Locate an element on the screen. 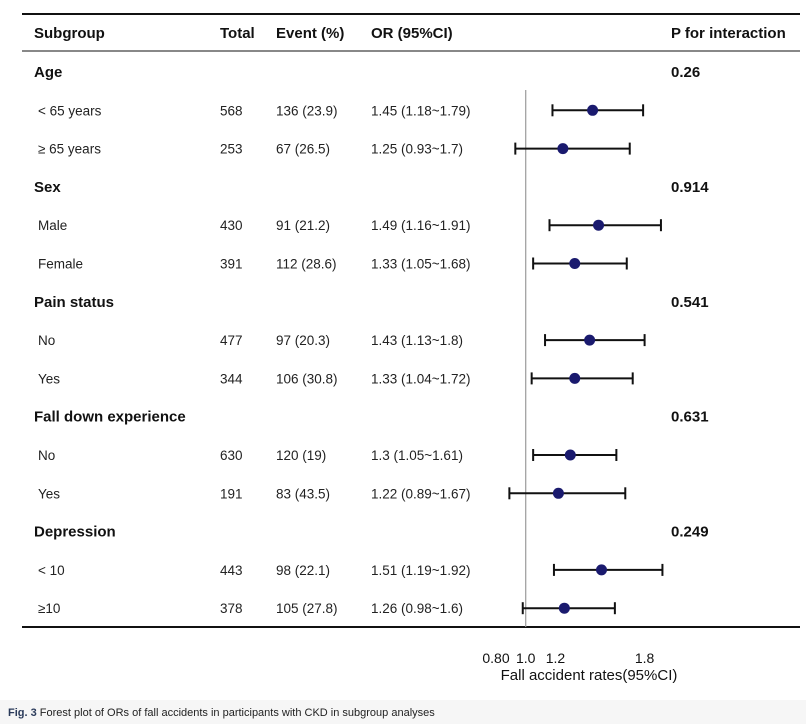  row-label: Male is located at coordinates (52, 225).